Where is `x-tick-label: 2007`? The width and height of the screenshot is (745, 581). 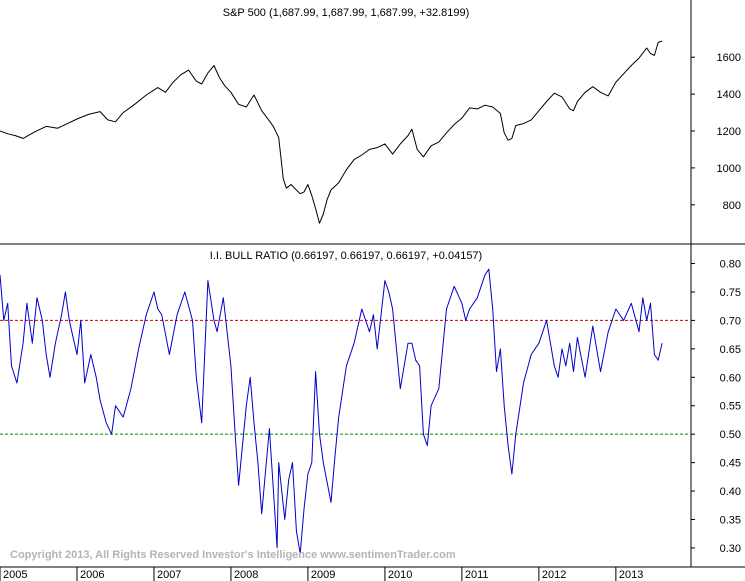
x-tick-label: 2007 is located at coordinates (169, 575).